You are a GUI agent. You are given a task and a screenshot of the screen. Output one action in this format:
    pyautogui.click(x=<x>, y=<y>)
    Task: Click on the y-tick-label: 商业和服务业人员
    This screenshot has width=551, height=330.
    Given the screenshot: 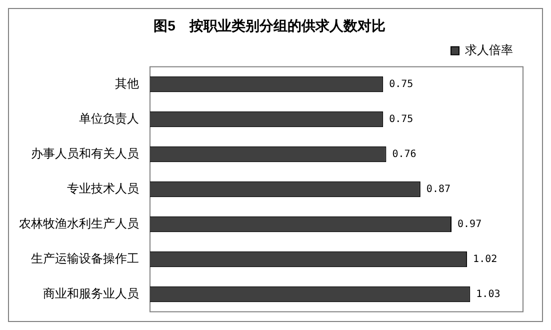 What is the action you would take?
    pyautogui.click(x=91, y=293)
    